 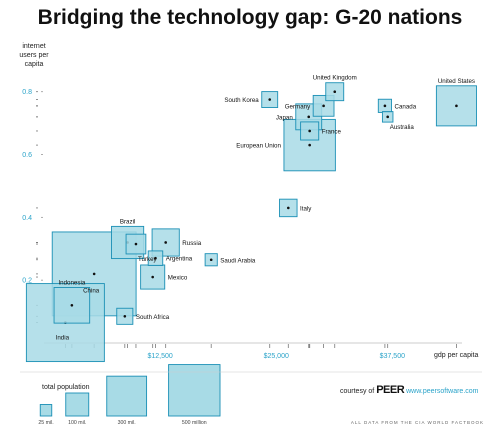 I want to click on legend-title: total population, so click(x=66, y=387).